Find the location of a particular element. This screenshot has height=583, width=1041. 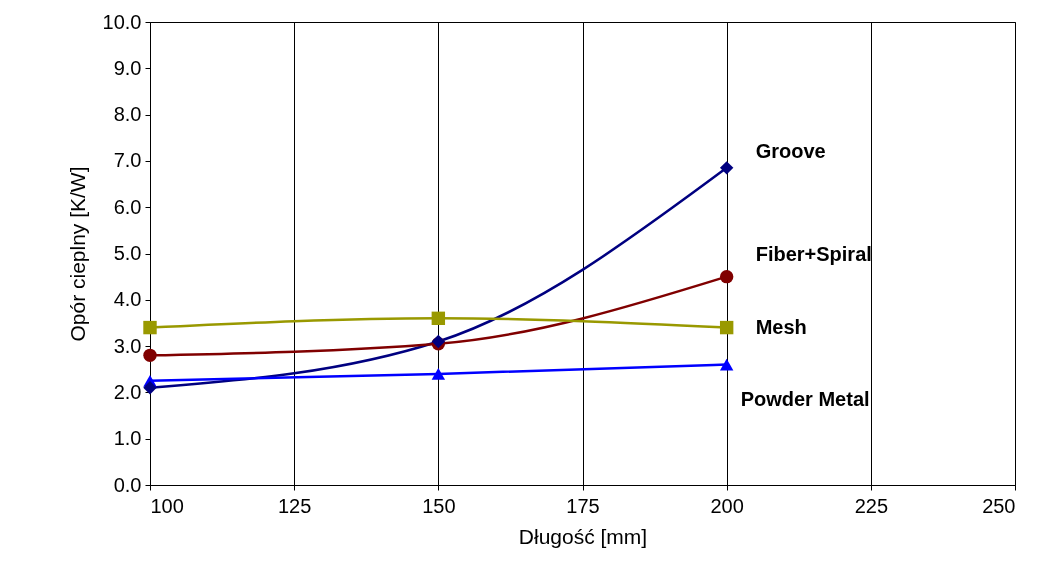

y-tick-label: 9.0 is located at coordinates (127, 67).